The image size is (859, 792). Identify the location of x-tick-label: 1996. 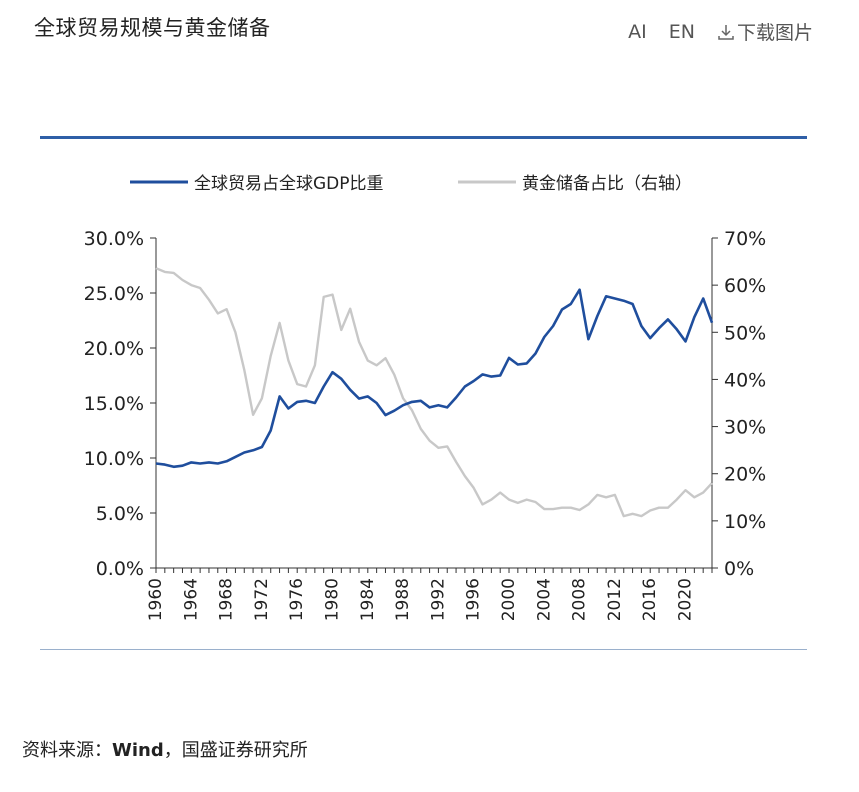
(474, 599).